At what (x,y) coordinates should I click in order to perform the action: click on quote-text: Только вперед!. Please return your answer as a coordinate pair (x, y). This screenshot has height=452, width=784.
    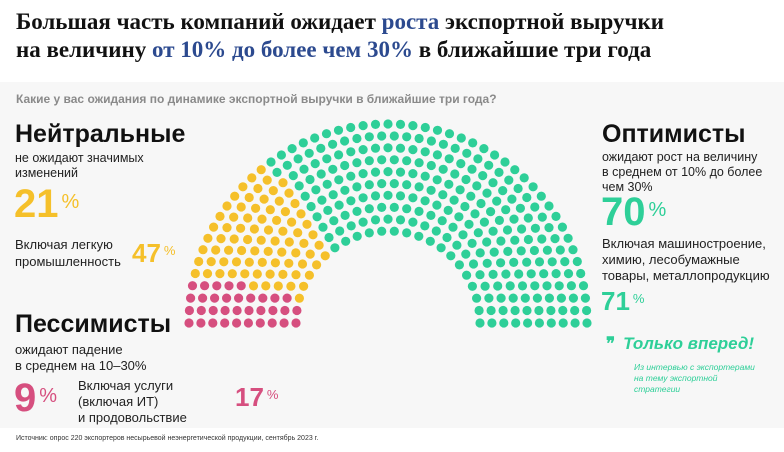
    Looking at the image, I should click on (688, 343).